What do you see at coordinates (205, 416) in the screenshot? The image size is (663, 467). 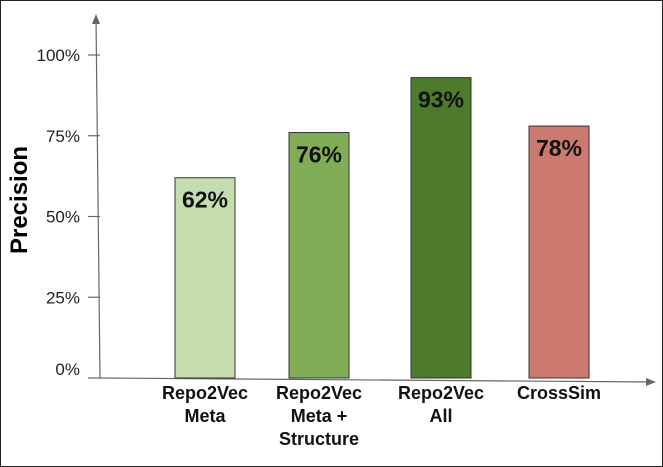 I see `category-label: Meta` at bounding box center [205, 416].